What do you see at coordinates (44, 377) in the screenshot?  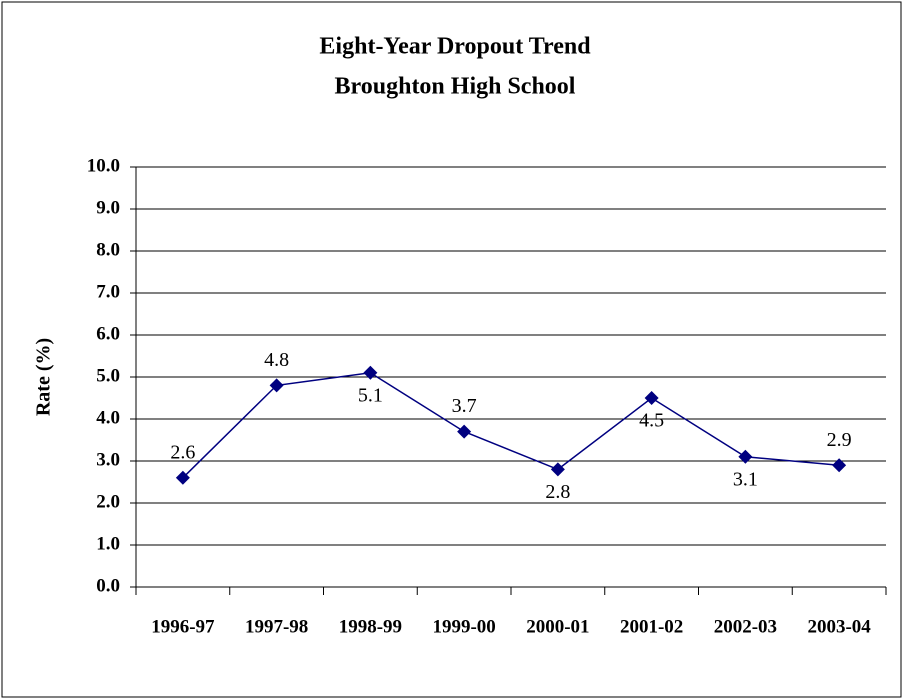 I see `y-axis-label: Rate (%)` at bounding box center [44, 377].